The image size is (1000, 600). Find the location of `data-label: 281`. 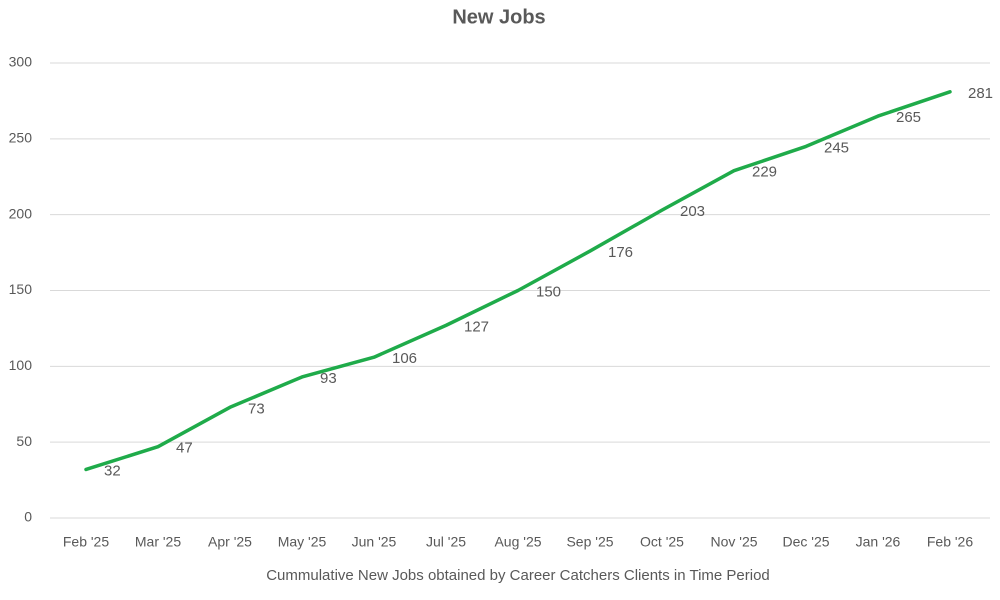

data-label: 281 is located at coordinates (980, 93).